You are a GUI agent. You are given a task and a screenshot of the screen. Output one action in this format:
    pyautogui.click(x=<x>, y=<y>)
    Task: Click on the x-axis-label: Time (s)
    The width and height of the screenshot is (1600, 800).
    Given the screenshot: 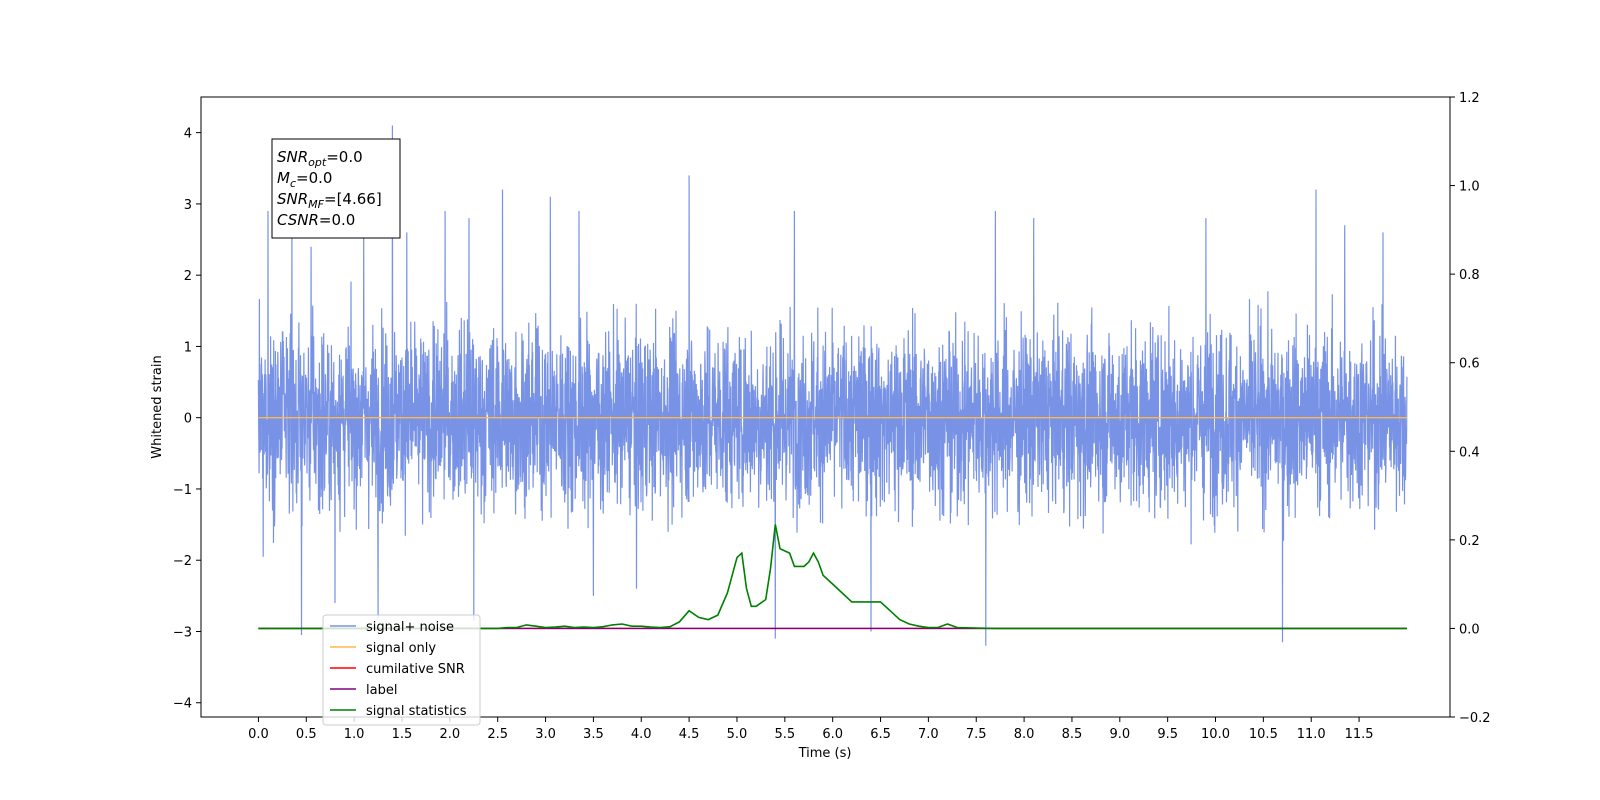 What is the action you would take?
    pyautogui.click(x=825, y=753)
    